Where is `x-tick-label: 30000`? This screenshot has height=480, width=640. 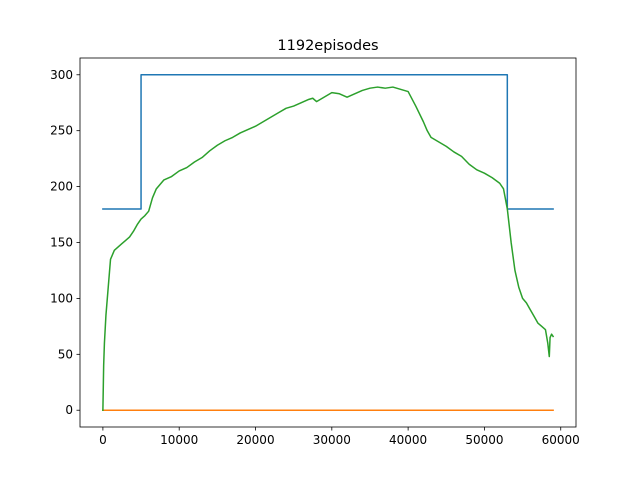 x-tick-label: 30000 is located at coordinates (332, 440).